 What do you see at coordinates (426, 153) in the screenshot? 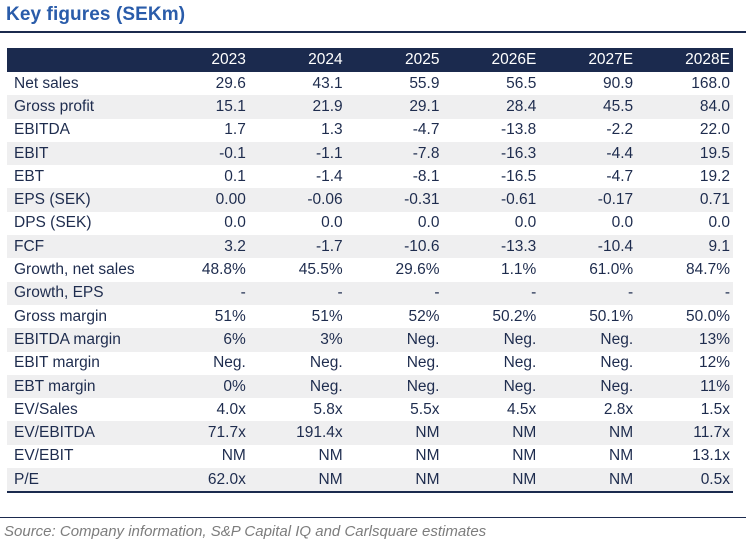
I see `cell-value: -7.8` at bounding box center [426, 153].